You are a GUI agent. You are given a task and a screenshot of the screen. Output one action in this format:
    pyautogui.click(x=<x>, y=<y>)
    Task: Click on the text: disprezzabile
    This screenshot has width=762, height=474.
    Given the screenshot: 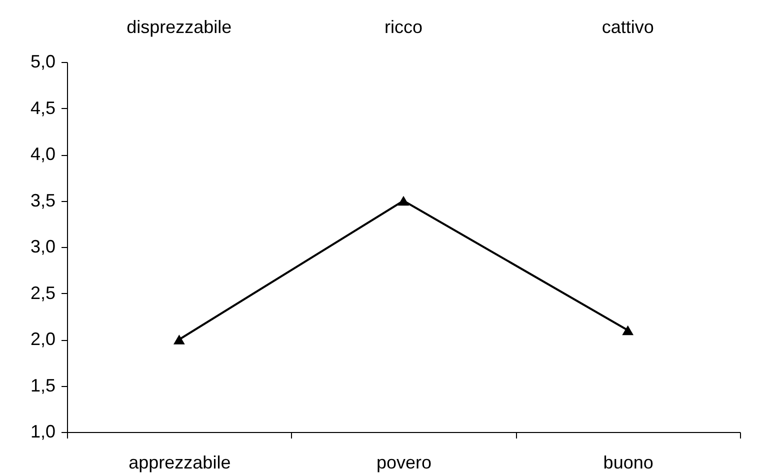 What is the action you would take?
    pyautogui.click(x=179, y=27)
    